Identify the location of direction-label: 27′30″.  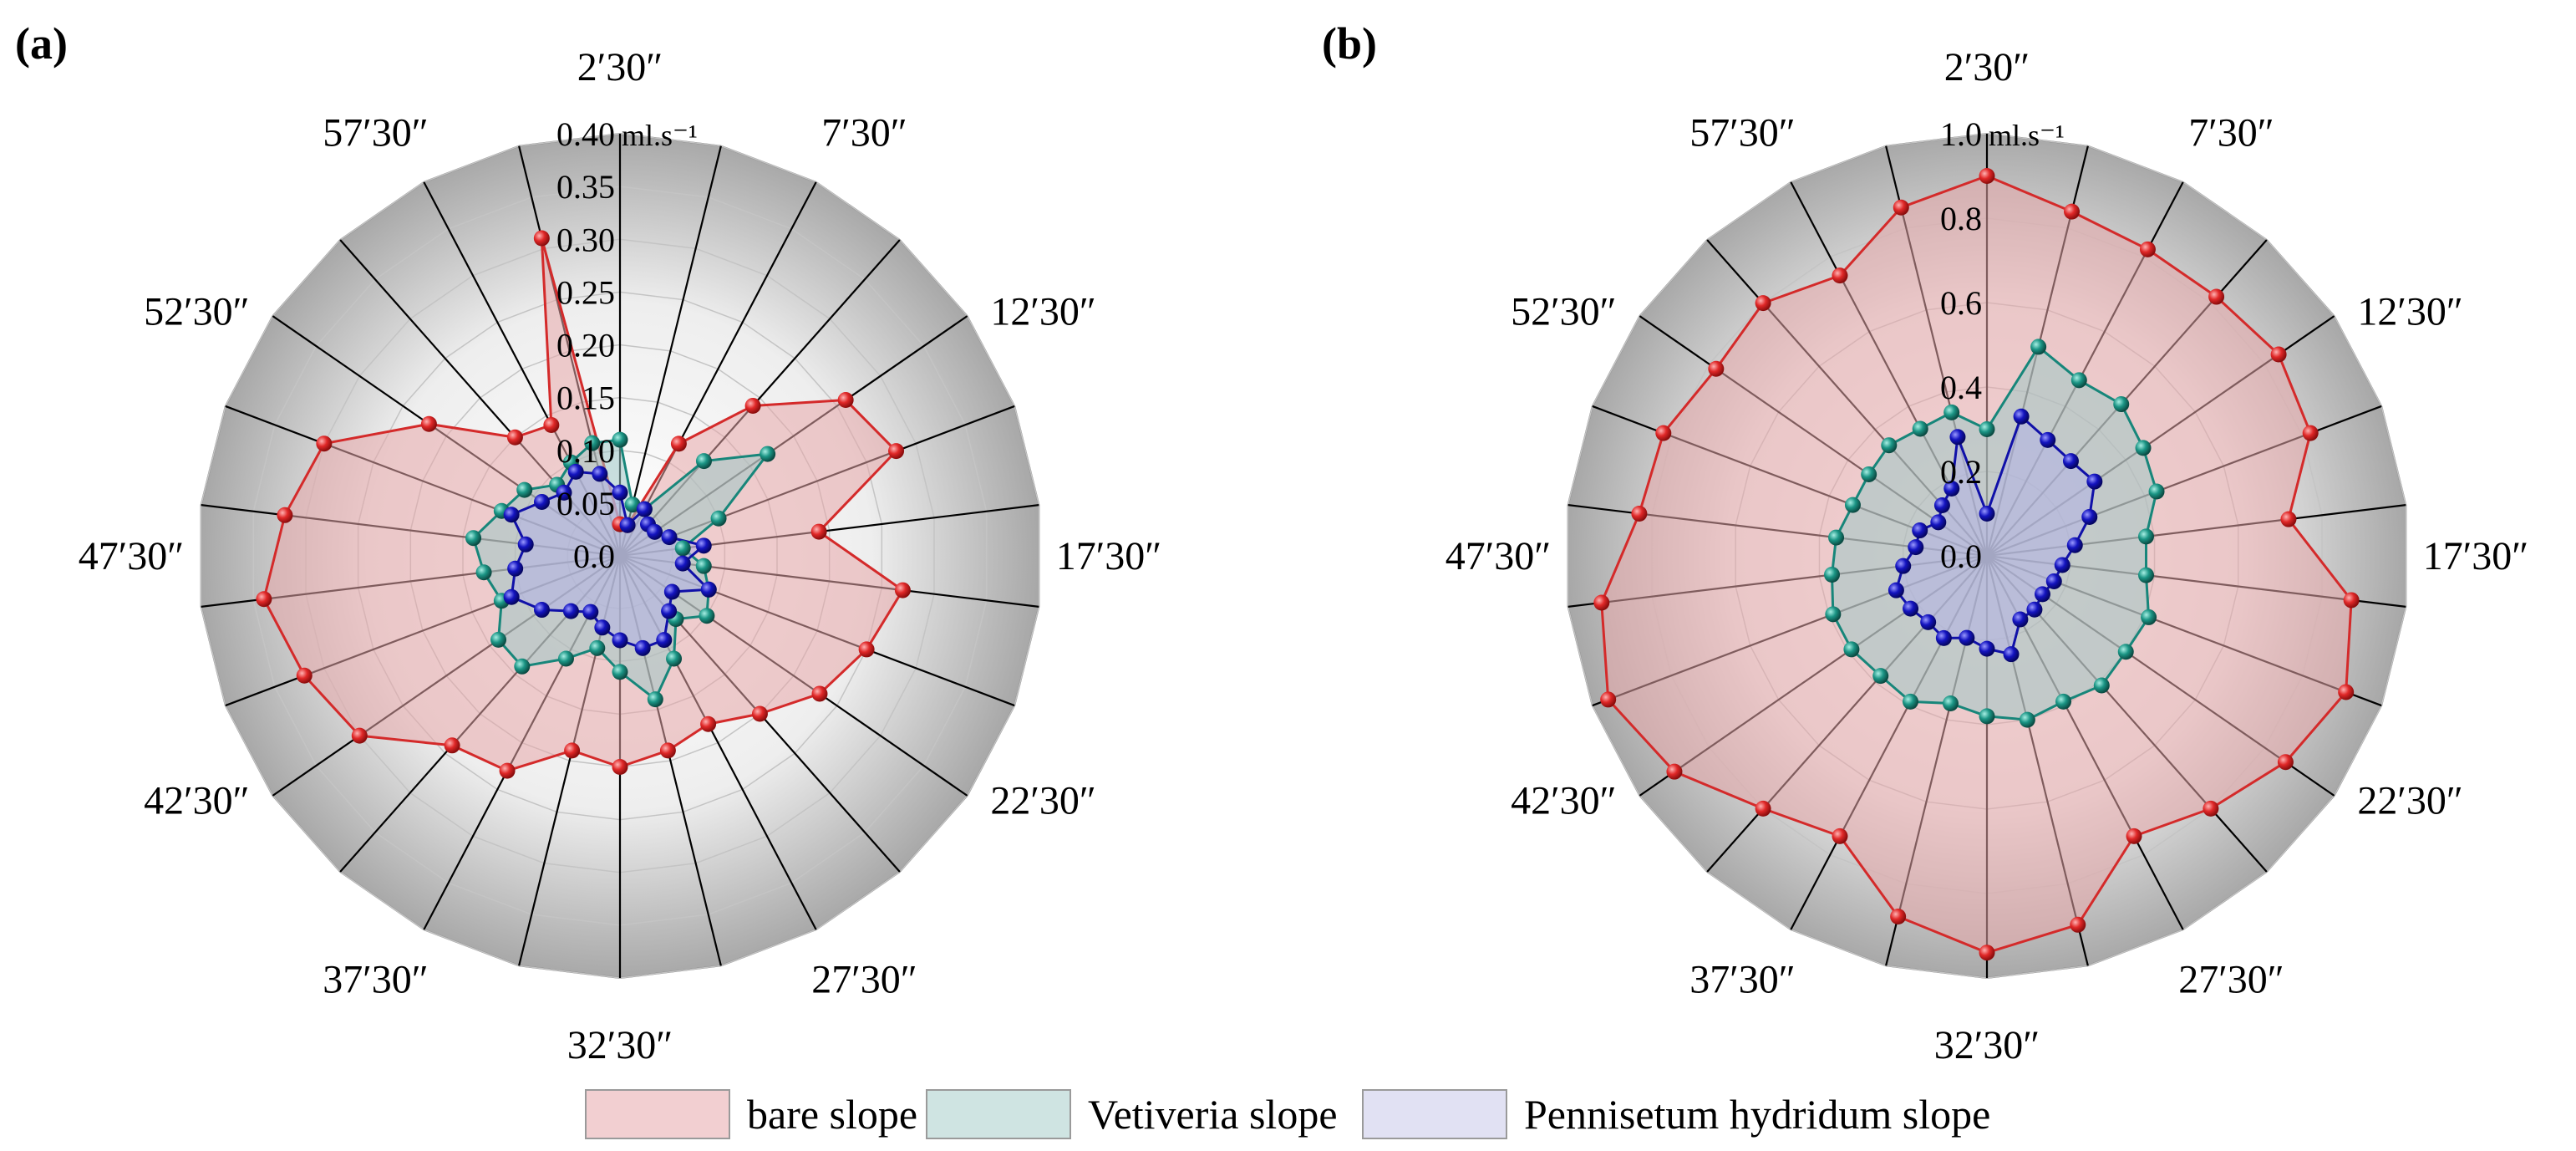
(2231, 980).